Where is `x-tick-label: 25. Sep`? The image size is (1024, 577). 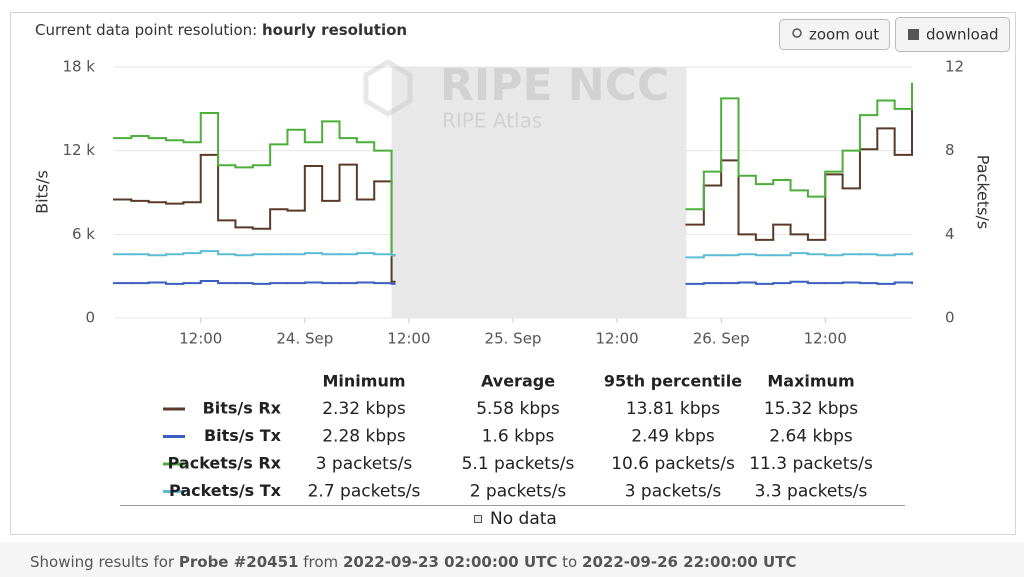 x-tick-label: 25. Sep is located at coordinates (513, 339).